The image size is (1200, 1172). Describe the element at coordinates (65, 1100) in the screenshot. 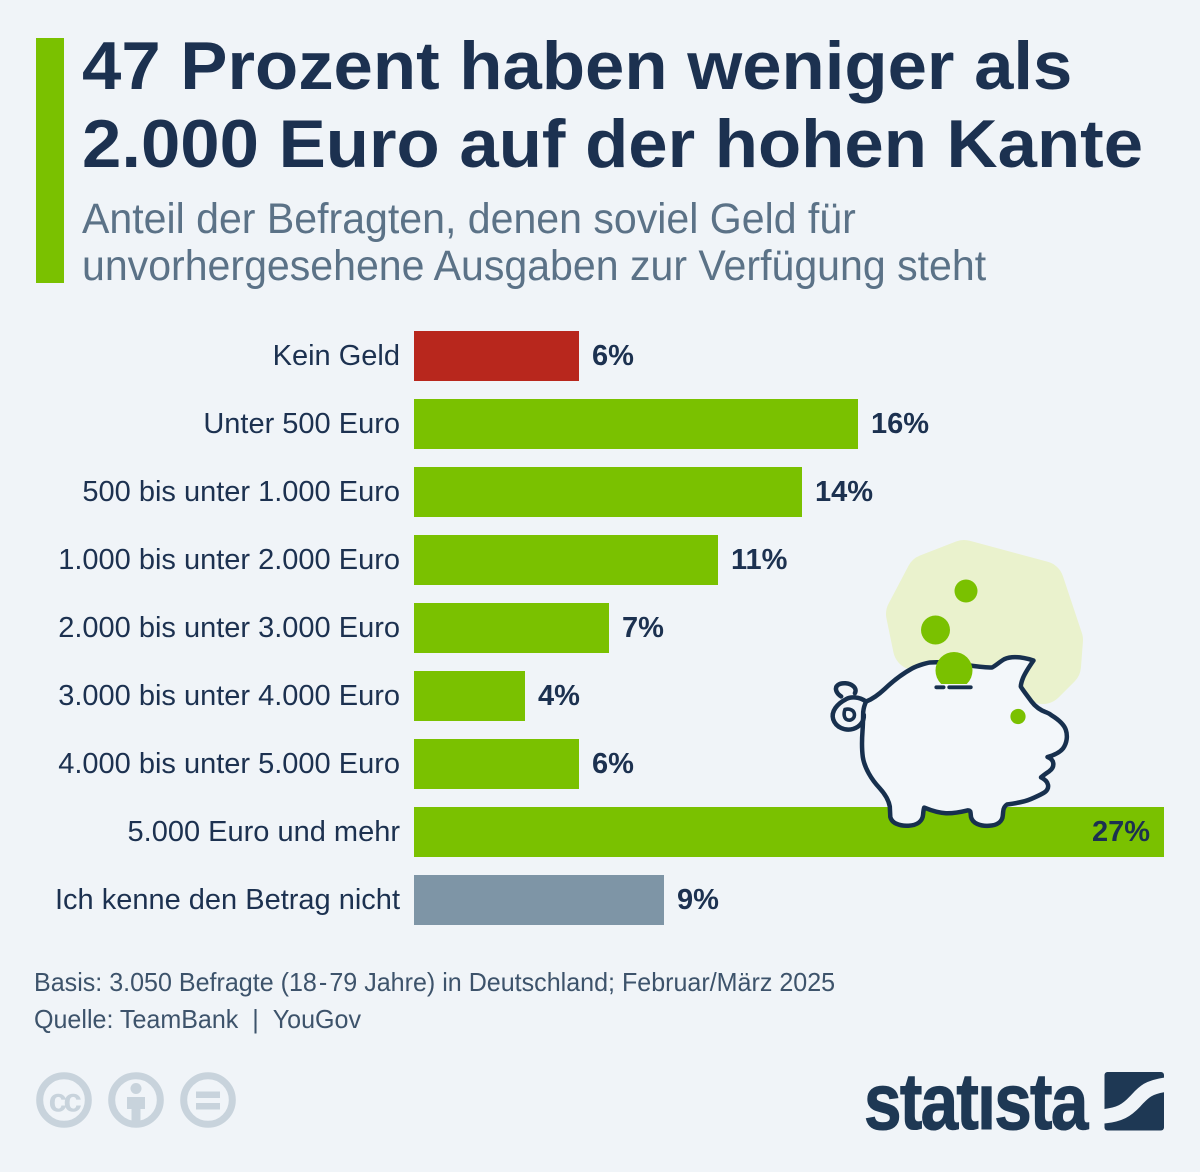

I see `svg-text: cc` at that location.